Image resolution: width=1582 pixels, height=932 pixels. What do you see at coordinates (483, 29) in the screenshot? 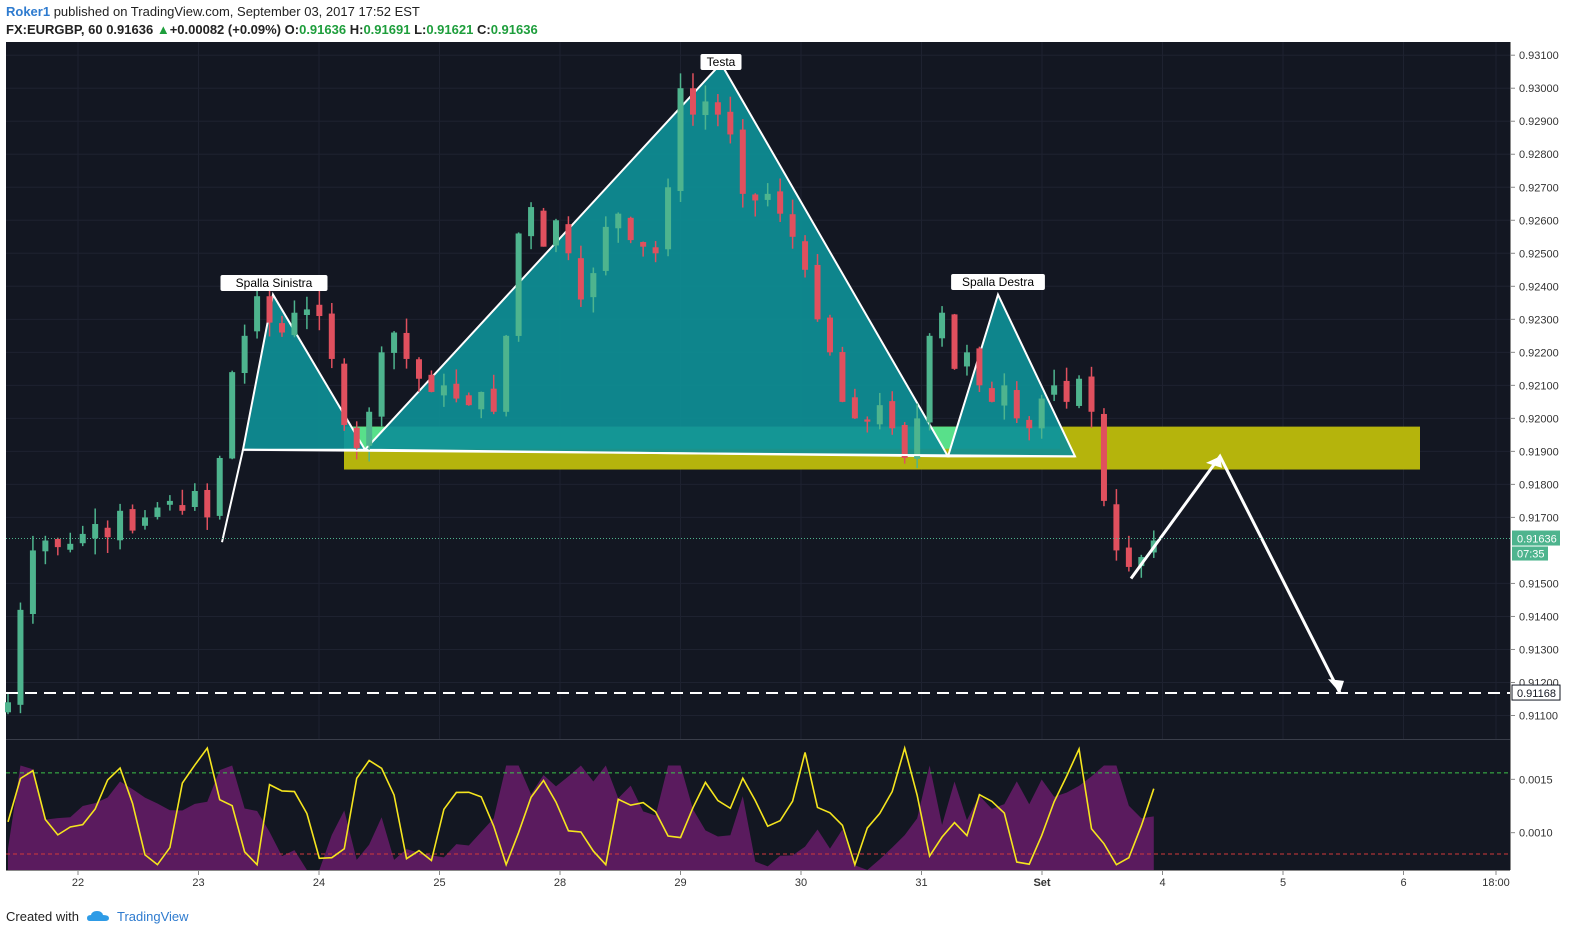
I see `close-label: C:` at bounding box center [483, 29].